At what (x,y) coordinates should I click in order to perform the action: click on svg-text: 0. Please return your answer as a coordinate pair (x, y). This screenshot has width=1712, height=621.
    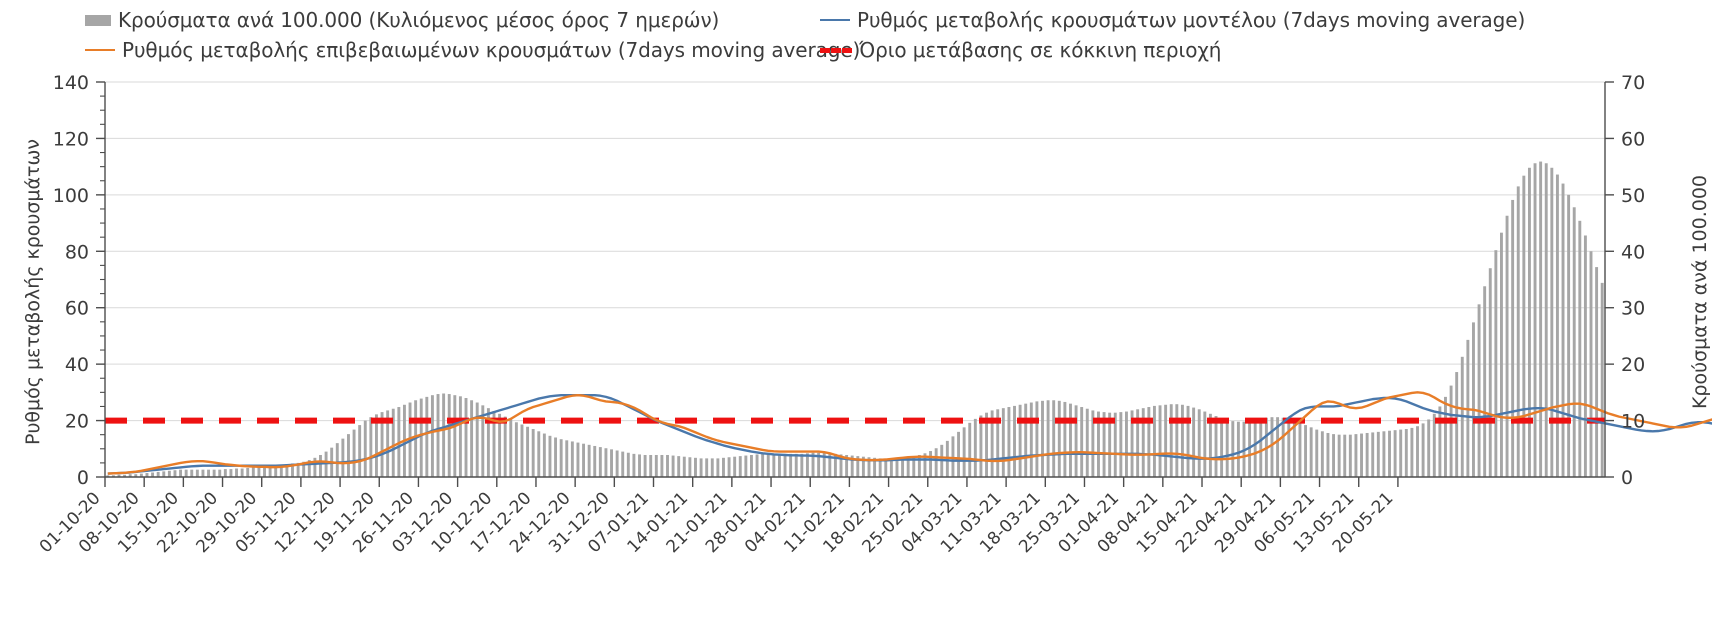
    Looking at the image, I should click on (1627, 478).